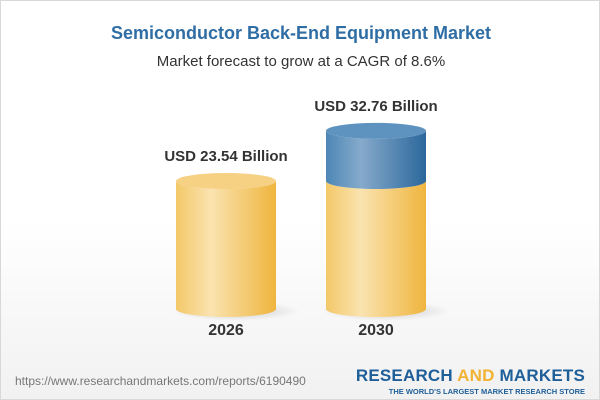 Image resolution: width=600 pixels, height=400 pixels. What do you see at coordinates (376, 249) in the screenshot?
I see `cylinder-base-segment-2030` at bounding box center [376, 249].